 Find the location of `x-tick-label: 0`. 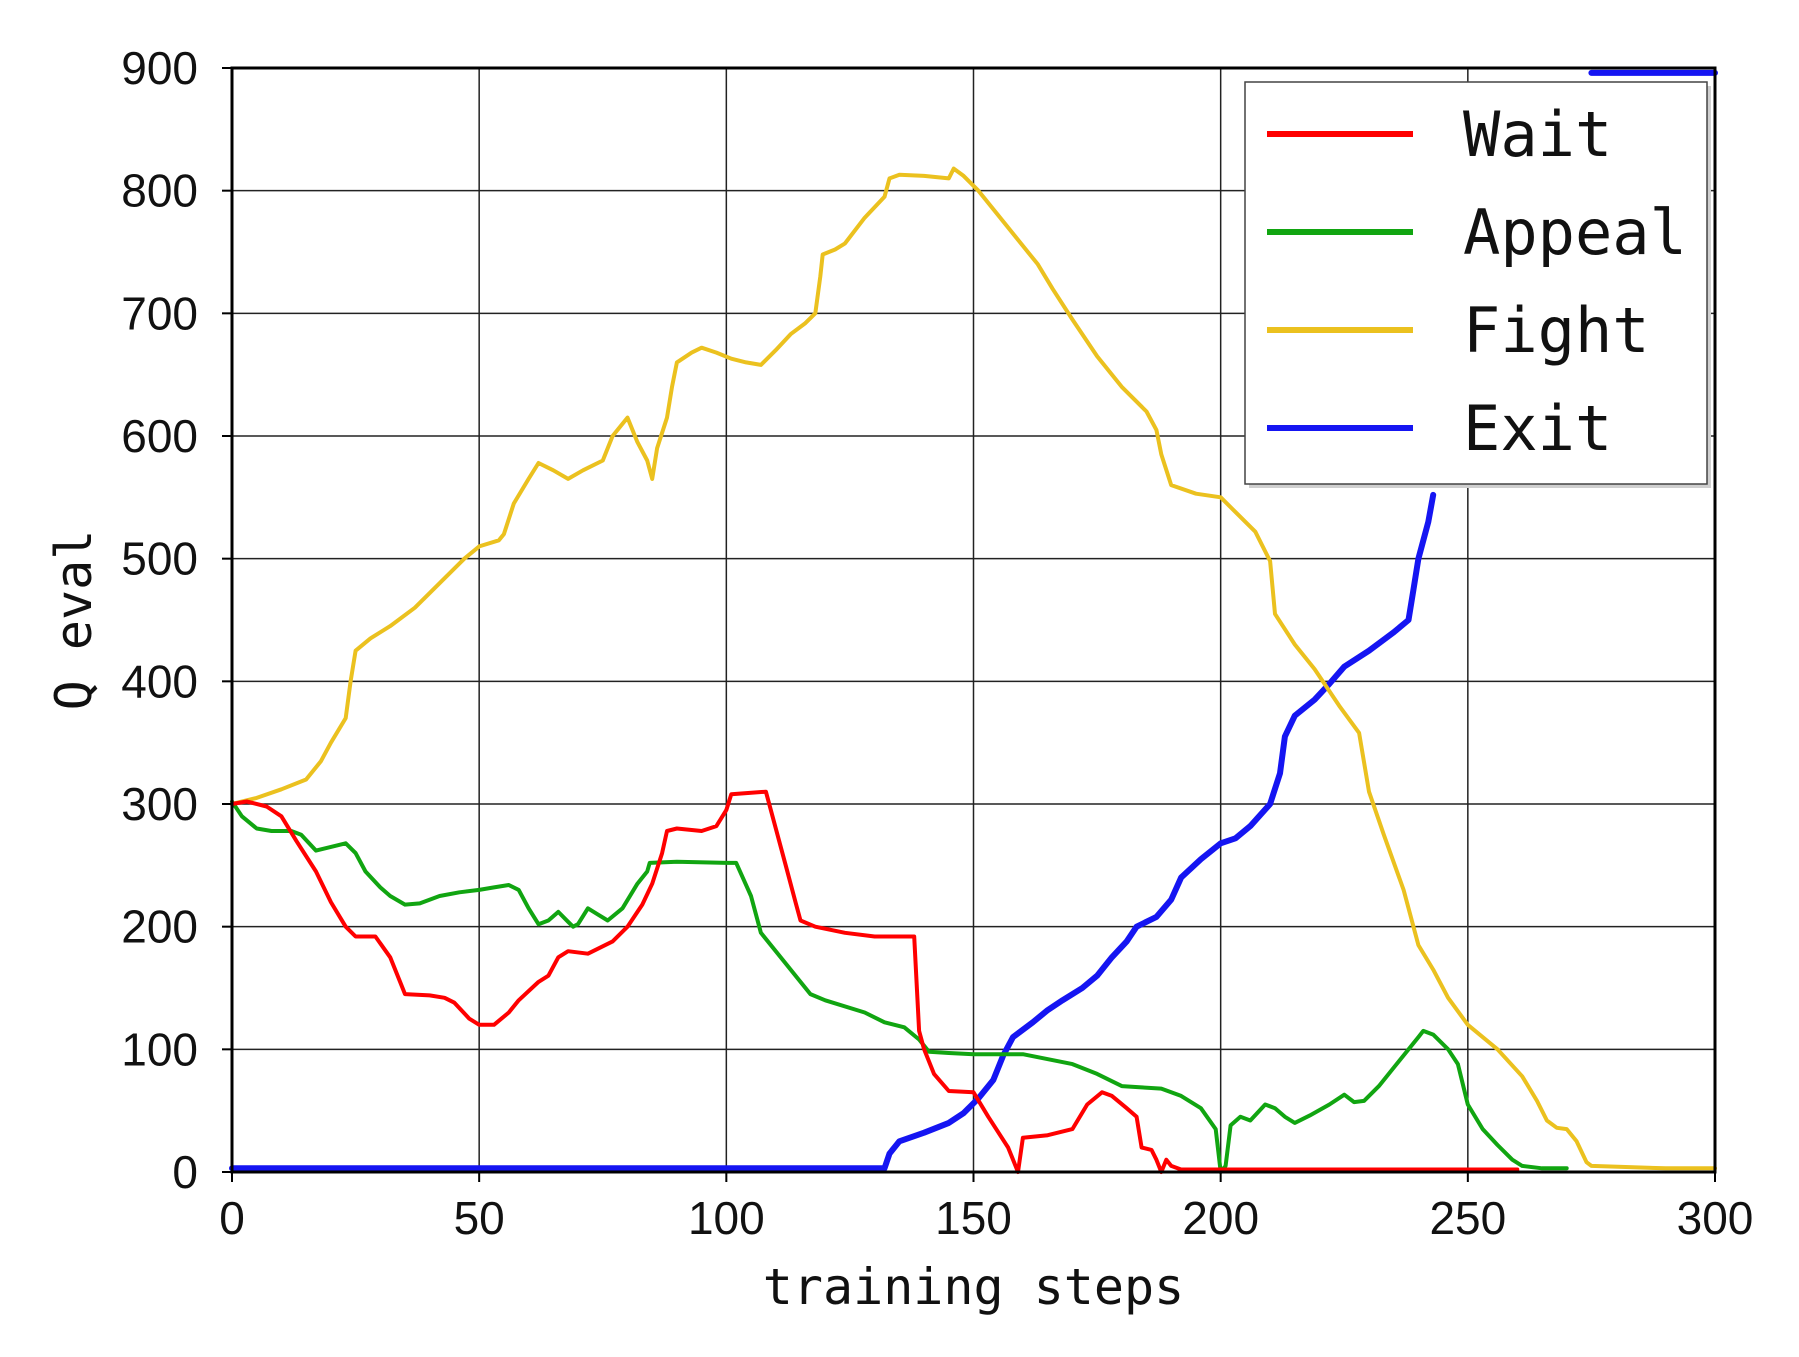

x-tick-label: 0 is located at coordinates (232, 1218).